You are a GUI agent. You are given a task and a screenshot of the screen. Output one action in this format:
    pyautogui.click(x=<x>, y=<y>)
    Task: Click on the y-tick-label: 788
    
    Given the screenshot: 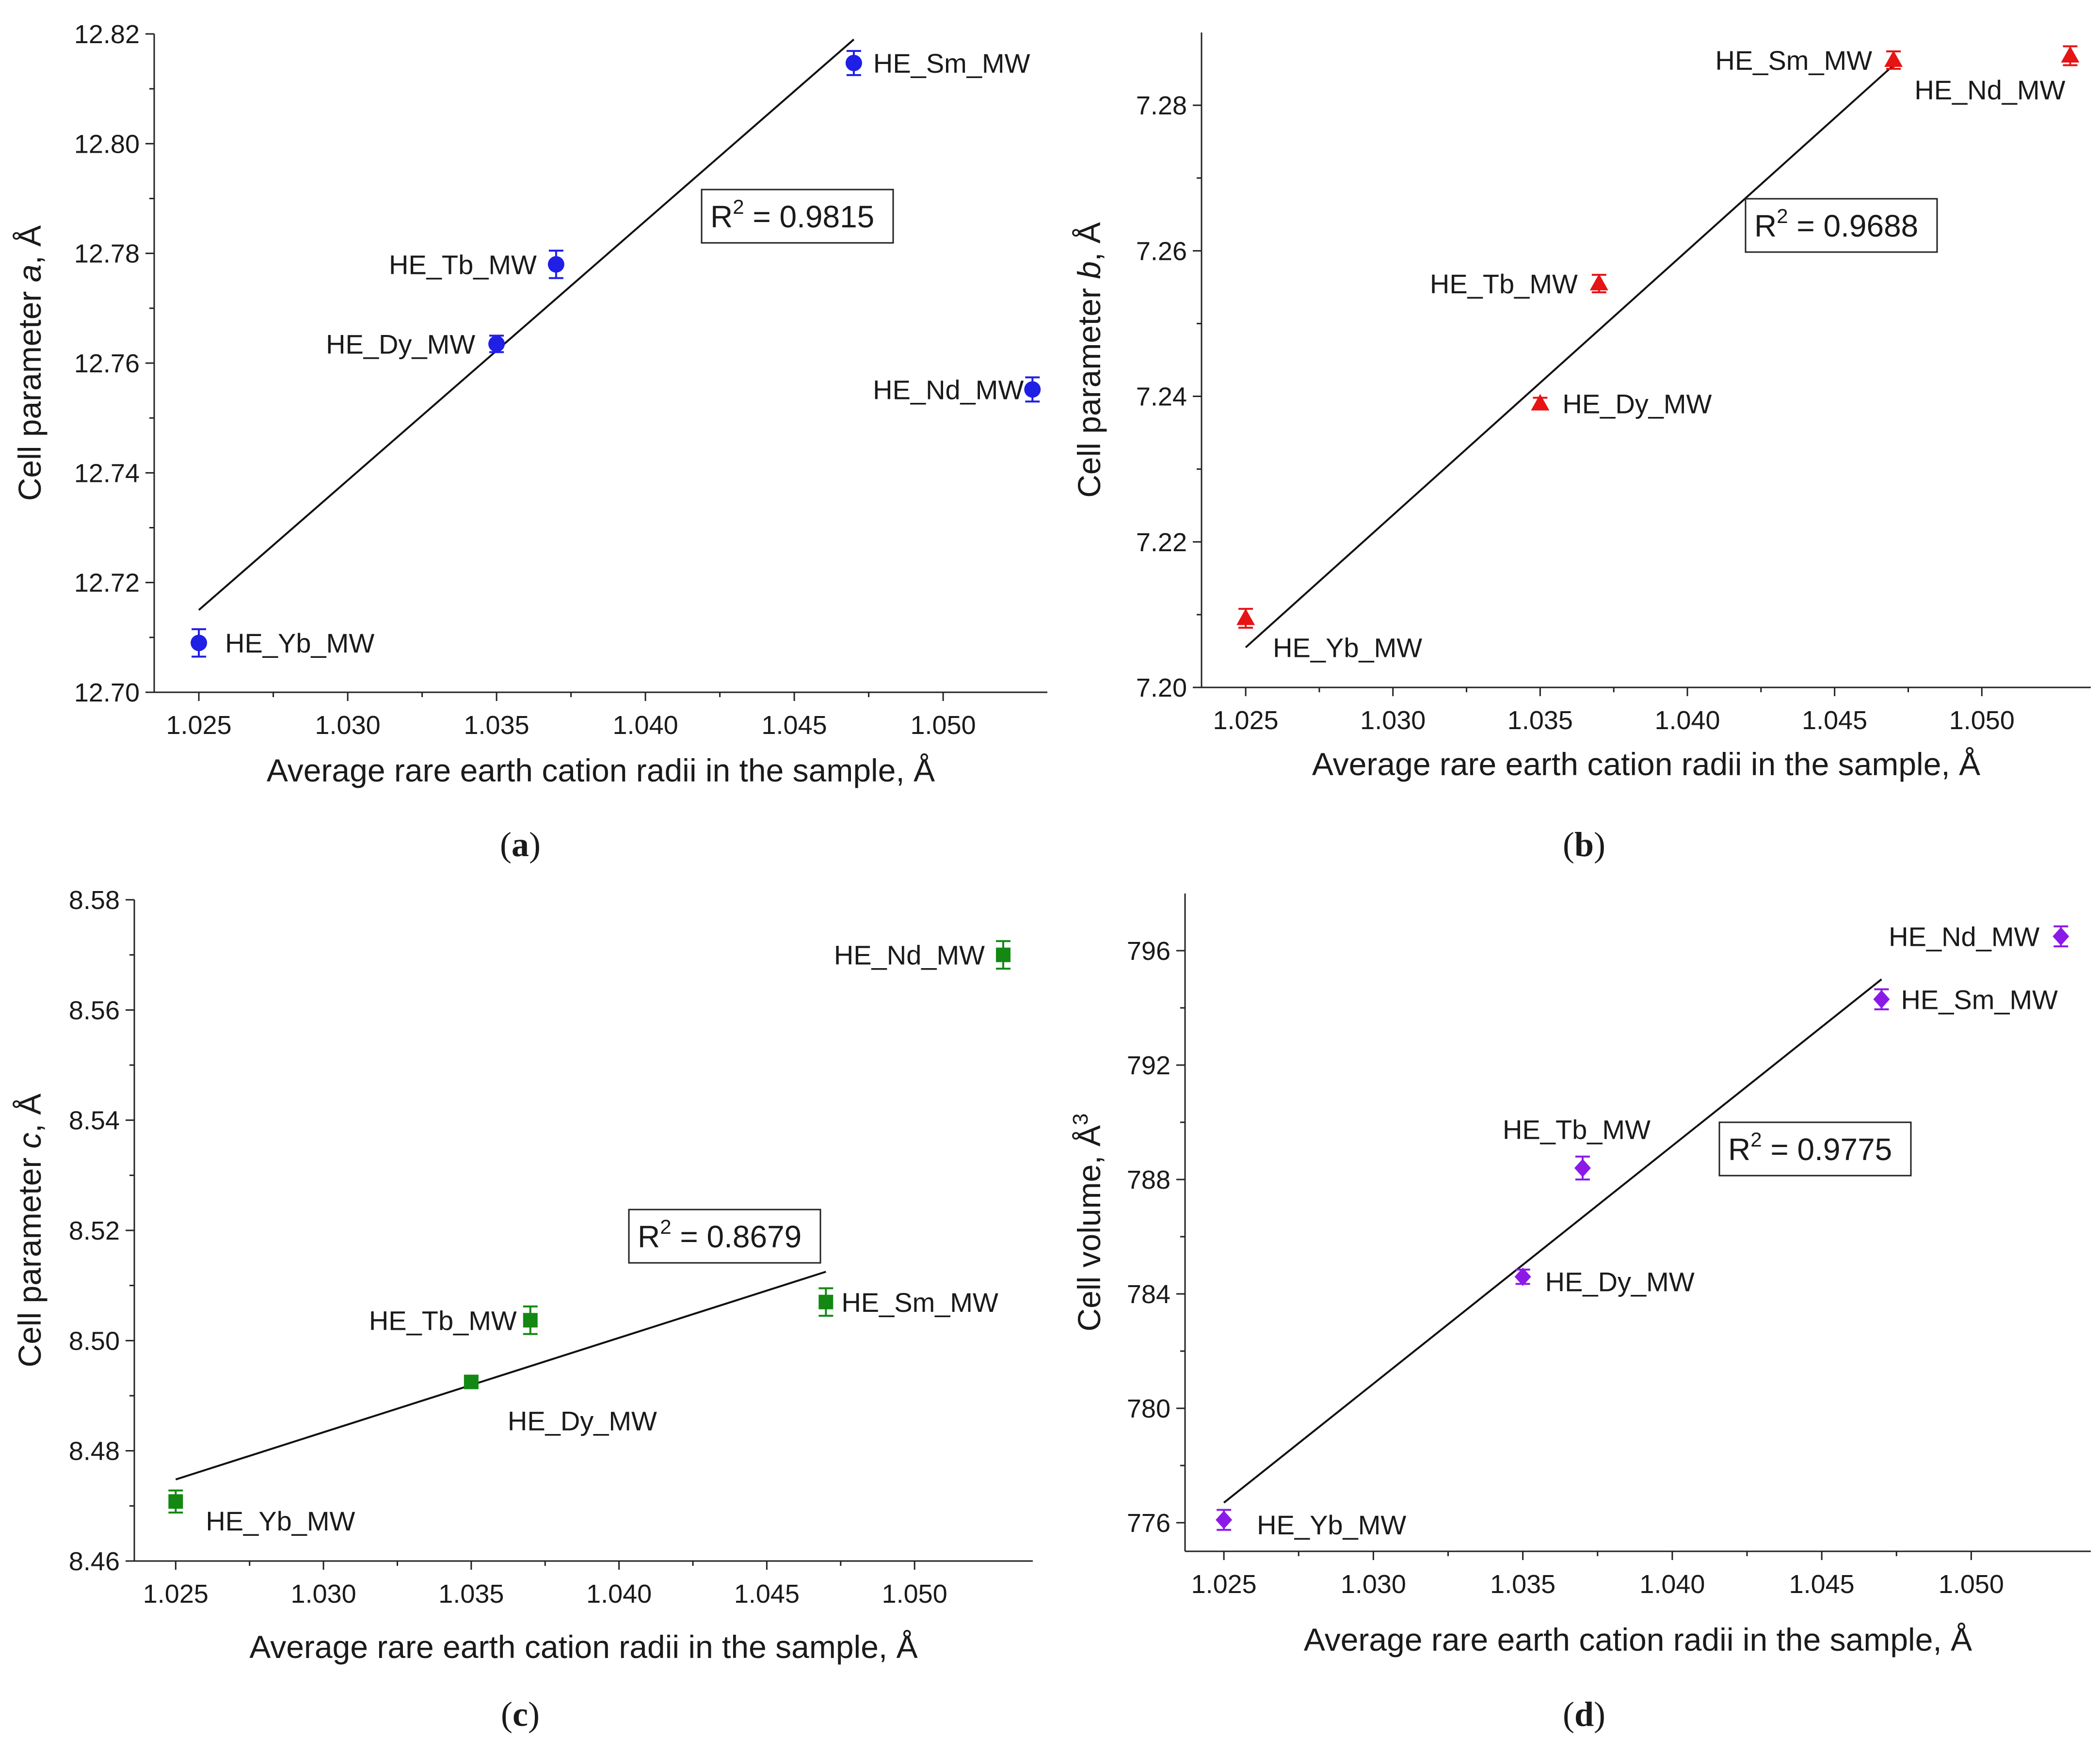 What is the action you would take?
    pyautogui.click(x=1148, y=1180)
    